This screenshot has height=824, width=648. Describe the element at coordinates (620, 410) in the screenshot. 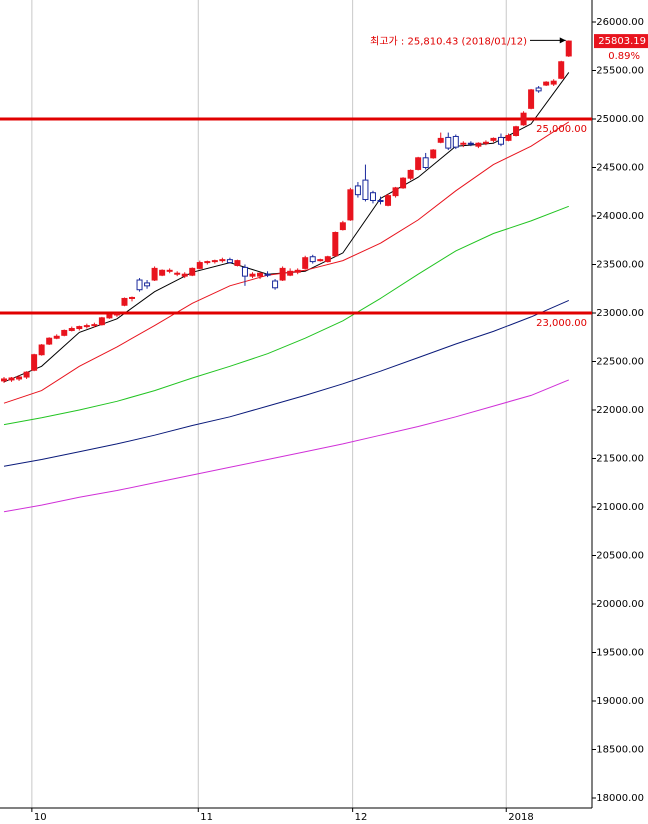

I see `y-tick-label: 22000.00` at that location.